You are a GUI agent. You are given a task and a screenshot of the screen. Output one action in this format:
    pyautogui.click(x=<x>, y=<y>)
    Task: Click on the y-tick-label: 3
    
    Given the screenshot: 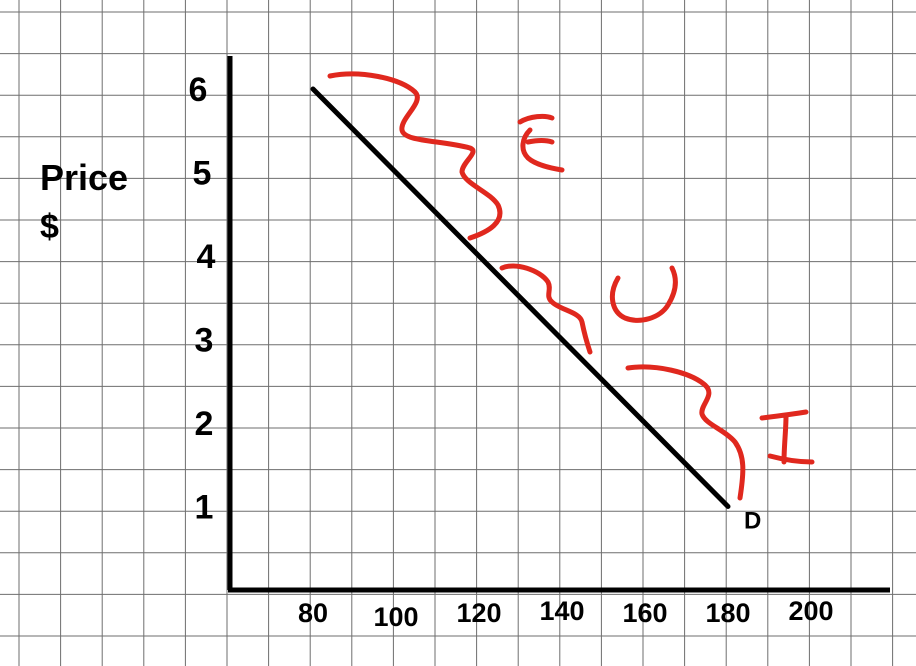 What is the action you would take?
    pyautogui.click(x=204, y=341)
    